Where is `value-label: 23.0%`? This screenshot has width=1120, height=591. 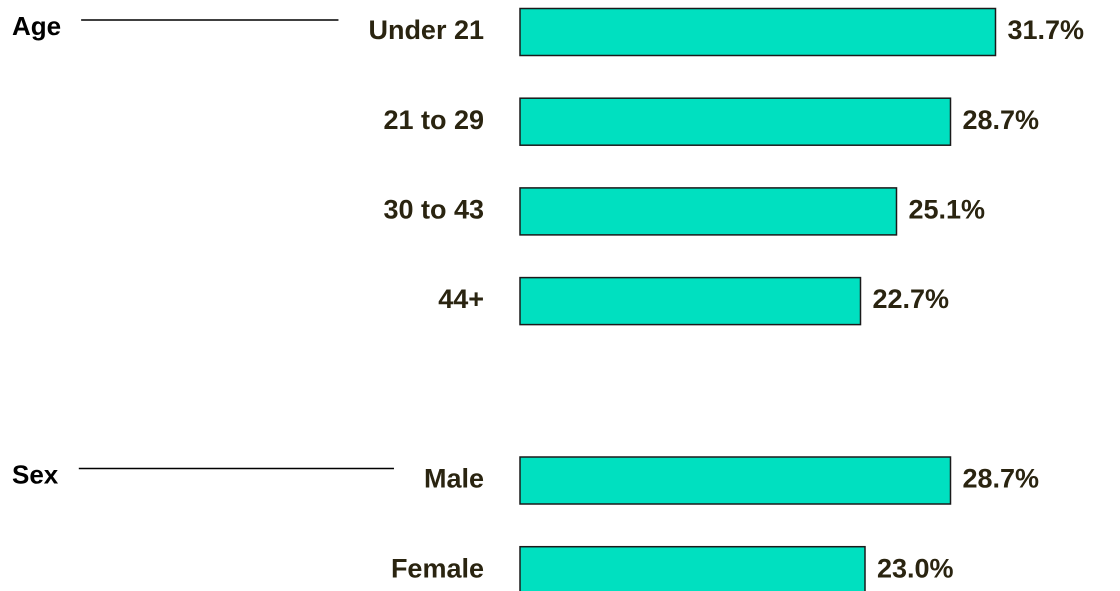
value-label: 23.0% is located at coordinates (915, 568).